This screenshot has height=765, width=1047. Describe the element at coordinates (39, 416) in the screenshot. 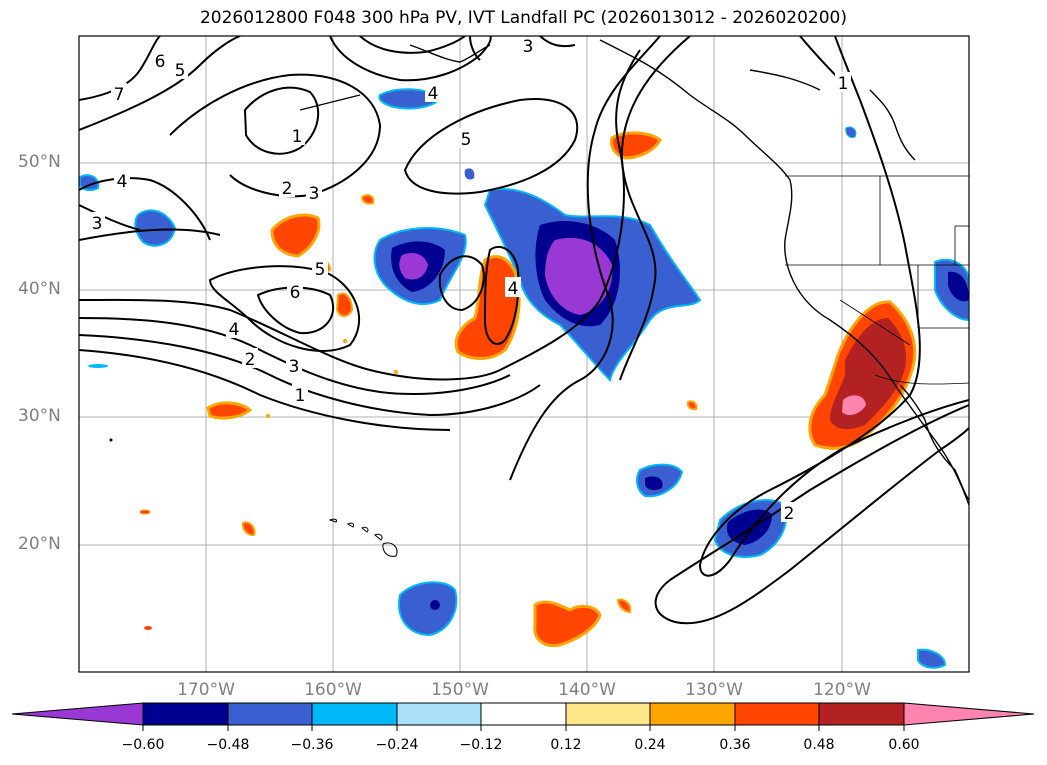

I see `lat-label-30n: 30°N` at that location.